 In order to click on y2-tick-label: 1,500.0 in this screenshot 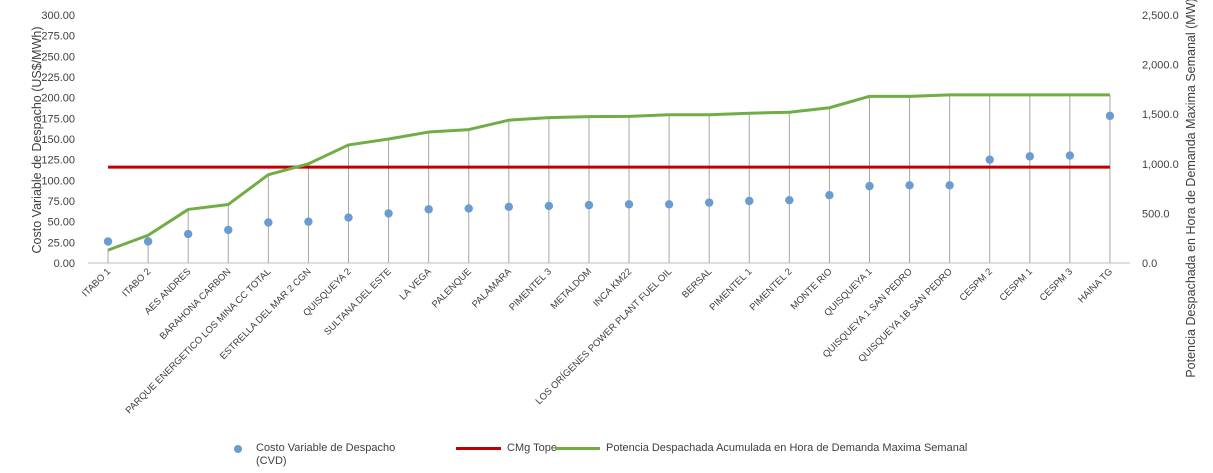, I will do `click(1160, 115)`.